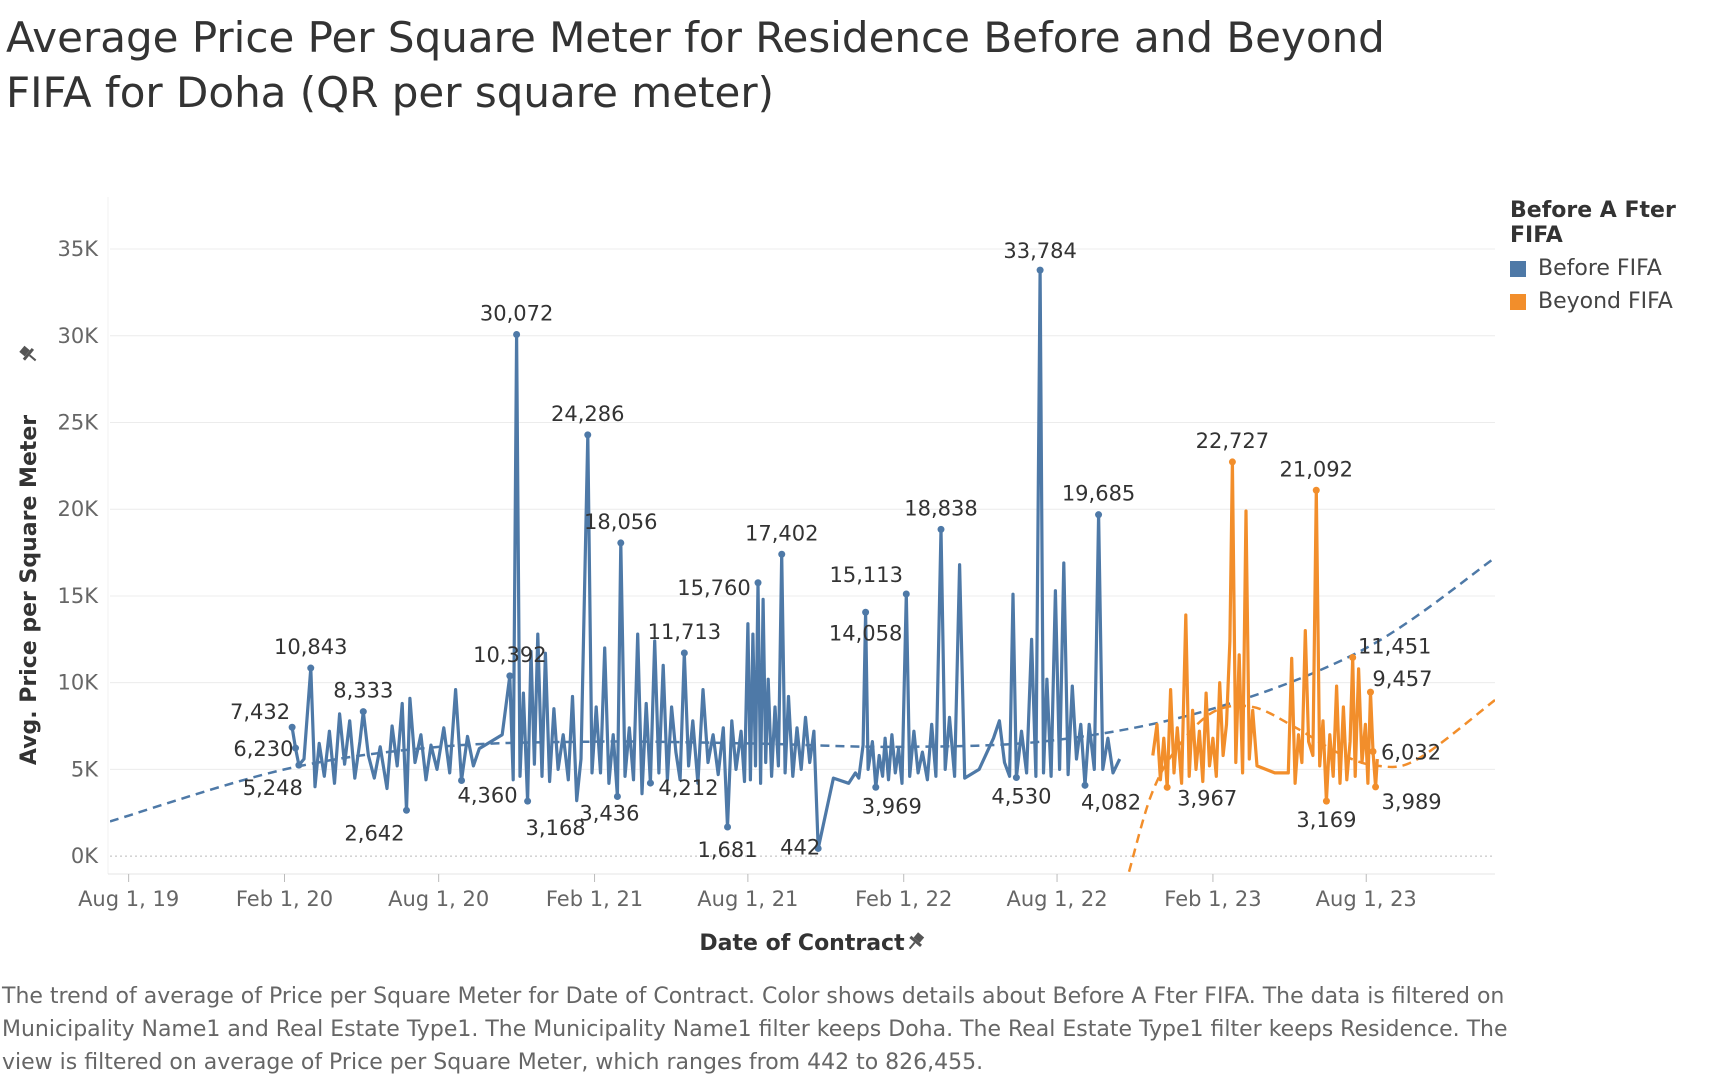 This screenshot has width=1724, height=1080. Describe the element at coordinates (1311, 786) in the screenshot. I see `trend-line-beyond-fifa` at that location.